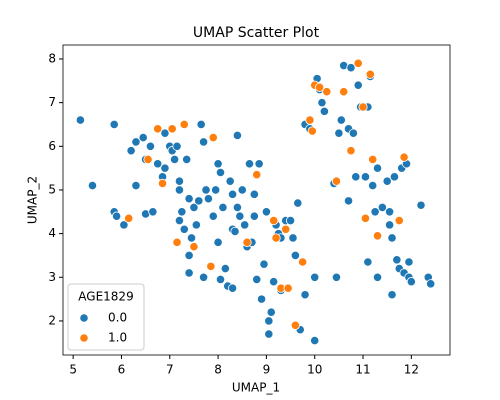  What do you see at coordinates (52, 58) in the screenshot?
I see `y-tick-label: 8` at bounding box center [52, 58].